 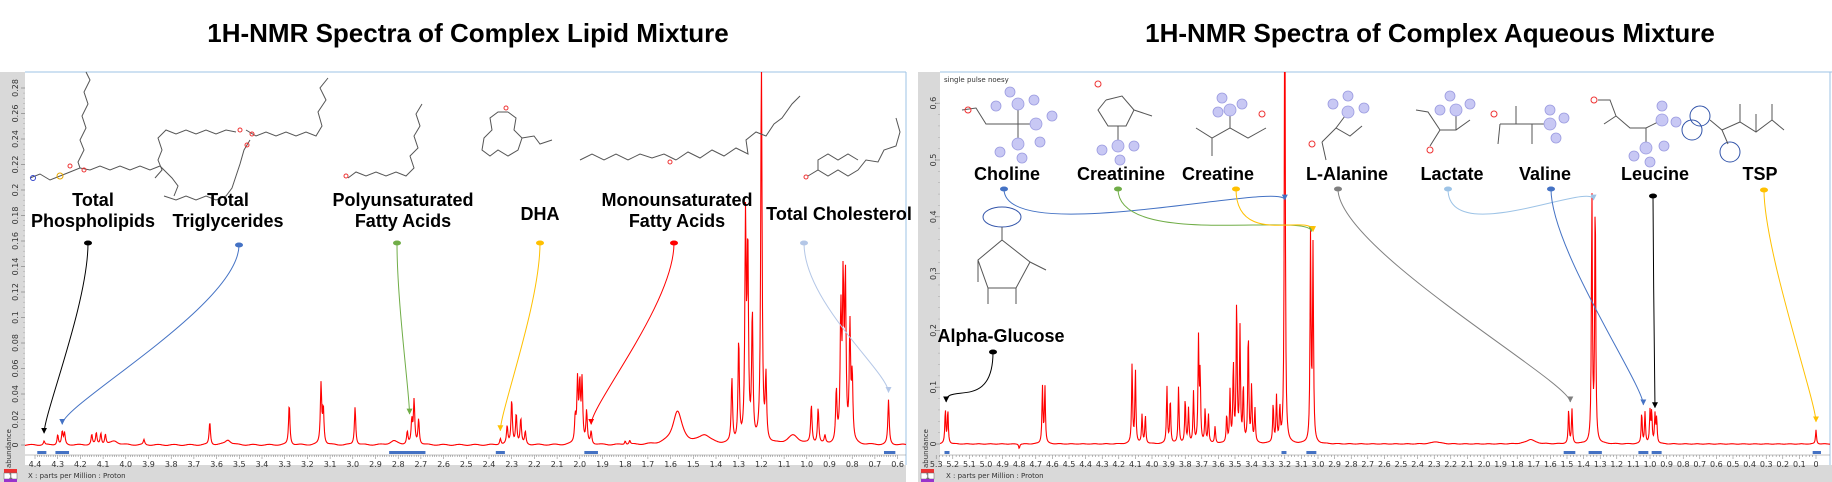 What do you see at coordinates (1799, 464) in the screenshot?
I see `x-tick-label: 0.1` at bounding box center [1799, 464].